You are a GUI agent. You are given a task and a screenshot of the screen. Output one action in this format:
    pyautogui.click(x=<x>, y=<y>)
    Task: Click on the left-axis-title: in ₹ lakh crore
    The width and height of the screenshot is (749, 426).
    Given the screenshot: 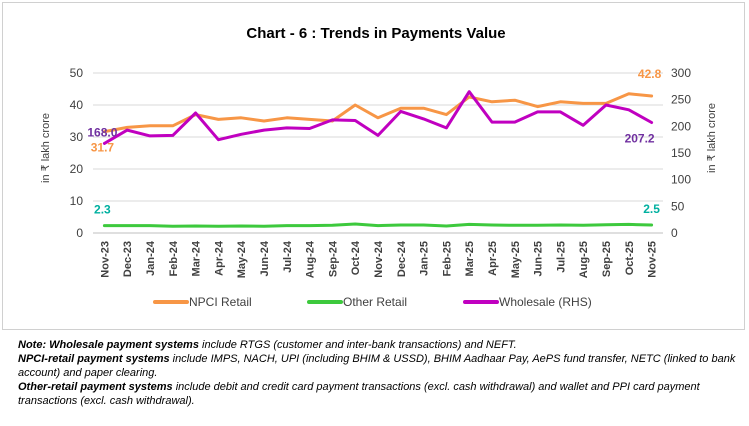 What is the action you would take?
    pyautogui.click(x=46, y=148)
    